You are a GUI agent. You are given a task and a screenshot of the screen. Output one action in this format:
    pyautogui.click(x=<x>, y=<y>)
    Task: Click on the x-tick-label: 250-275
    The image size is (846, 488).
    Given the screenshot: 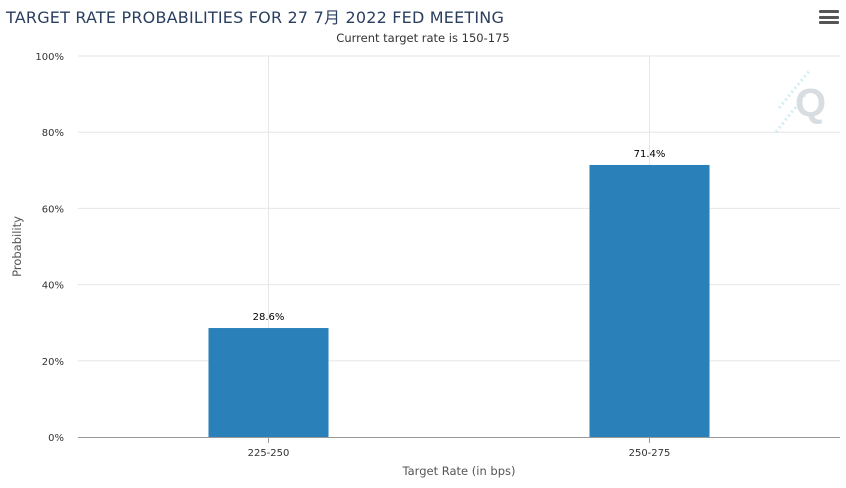 What is the action you would take?
    pyautogui.click(x=650, y=453)
    